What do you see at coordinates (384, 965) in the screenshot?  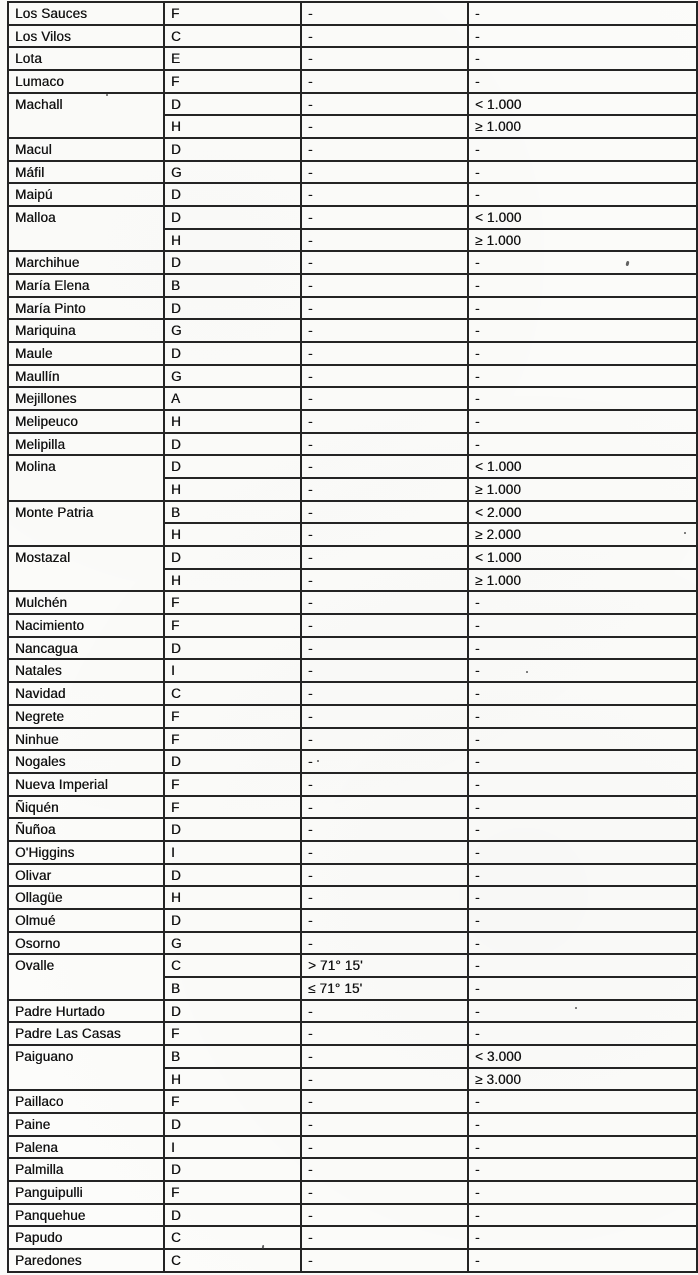 I see `longitude-cell: > 71° 15'` at bounding box center [384, 965].